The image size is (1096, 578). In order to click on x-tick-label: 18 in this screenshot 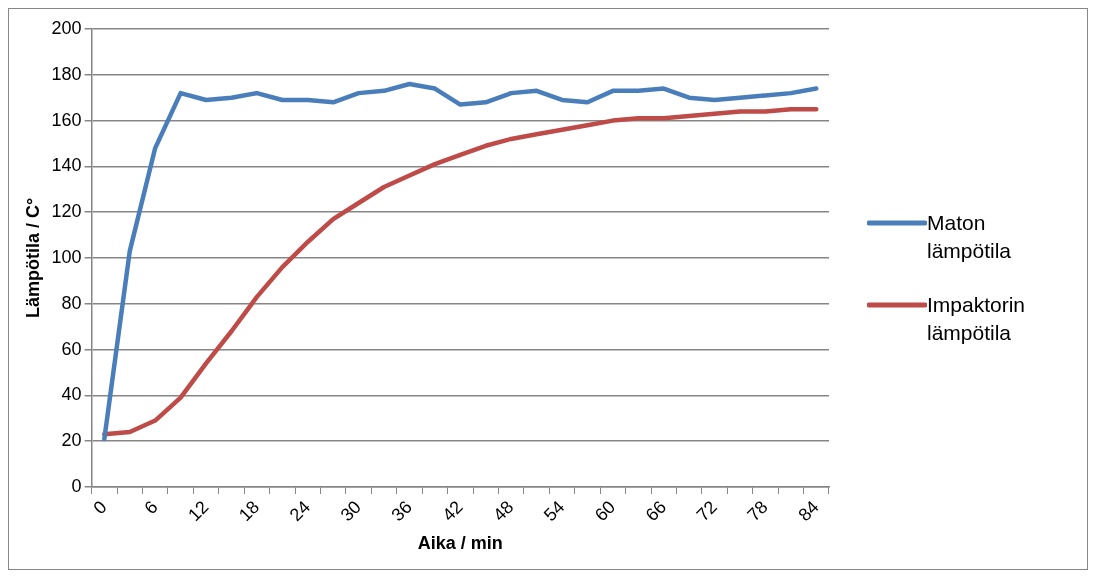, I will do `click(249, 511)`.